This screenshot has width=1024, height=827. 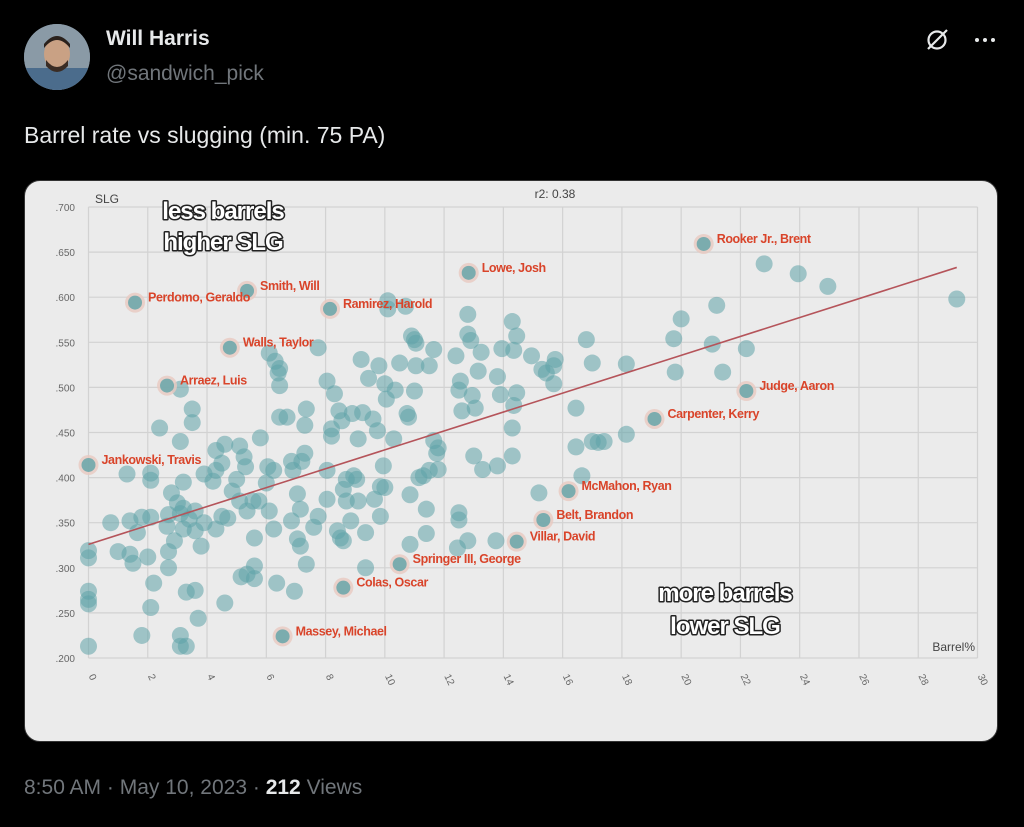 I want to click on y-tick-label: .650, so click(x=66, y=253).